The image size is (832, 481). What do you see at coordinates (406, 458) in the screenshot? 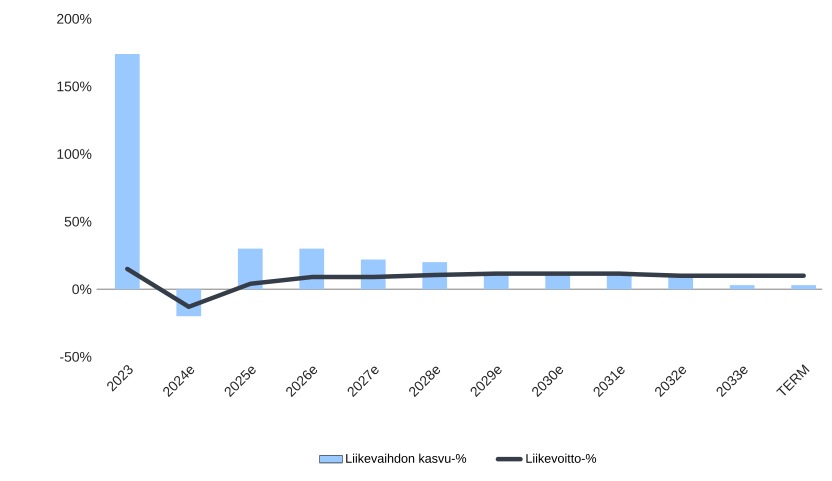
I see `legend-label: Liikevaihdon kasvu-%` at bounding box center [406, 458].